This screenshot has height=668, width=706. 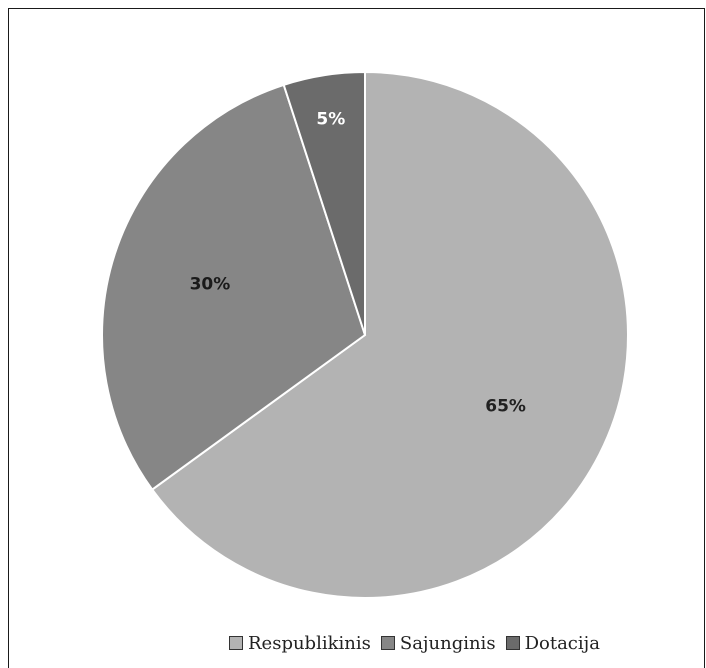 I want to click on legend: Respublikinis Sajunginis Dotacija, so click(x=414, y=643).